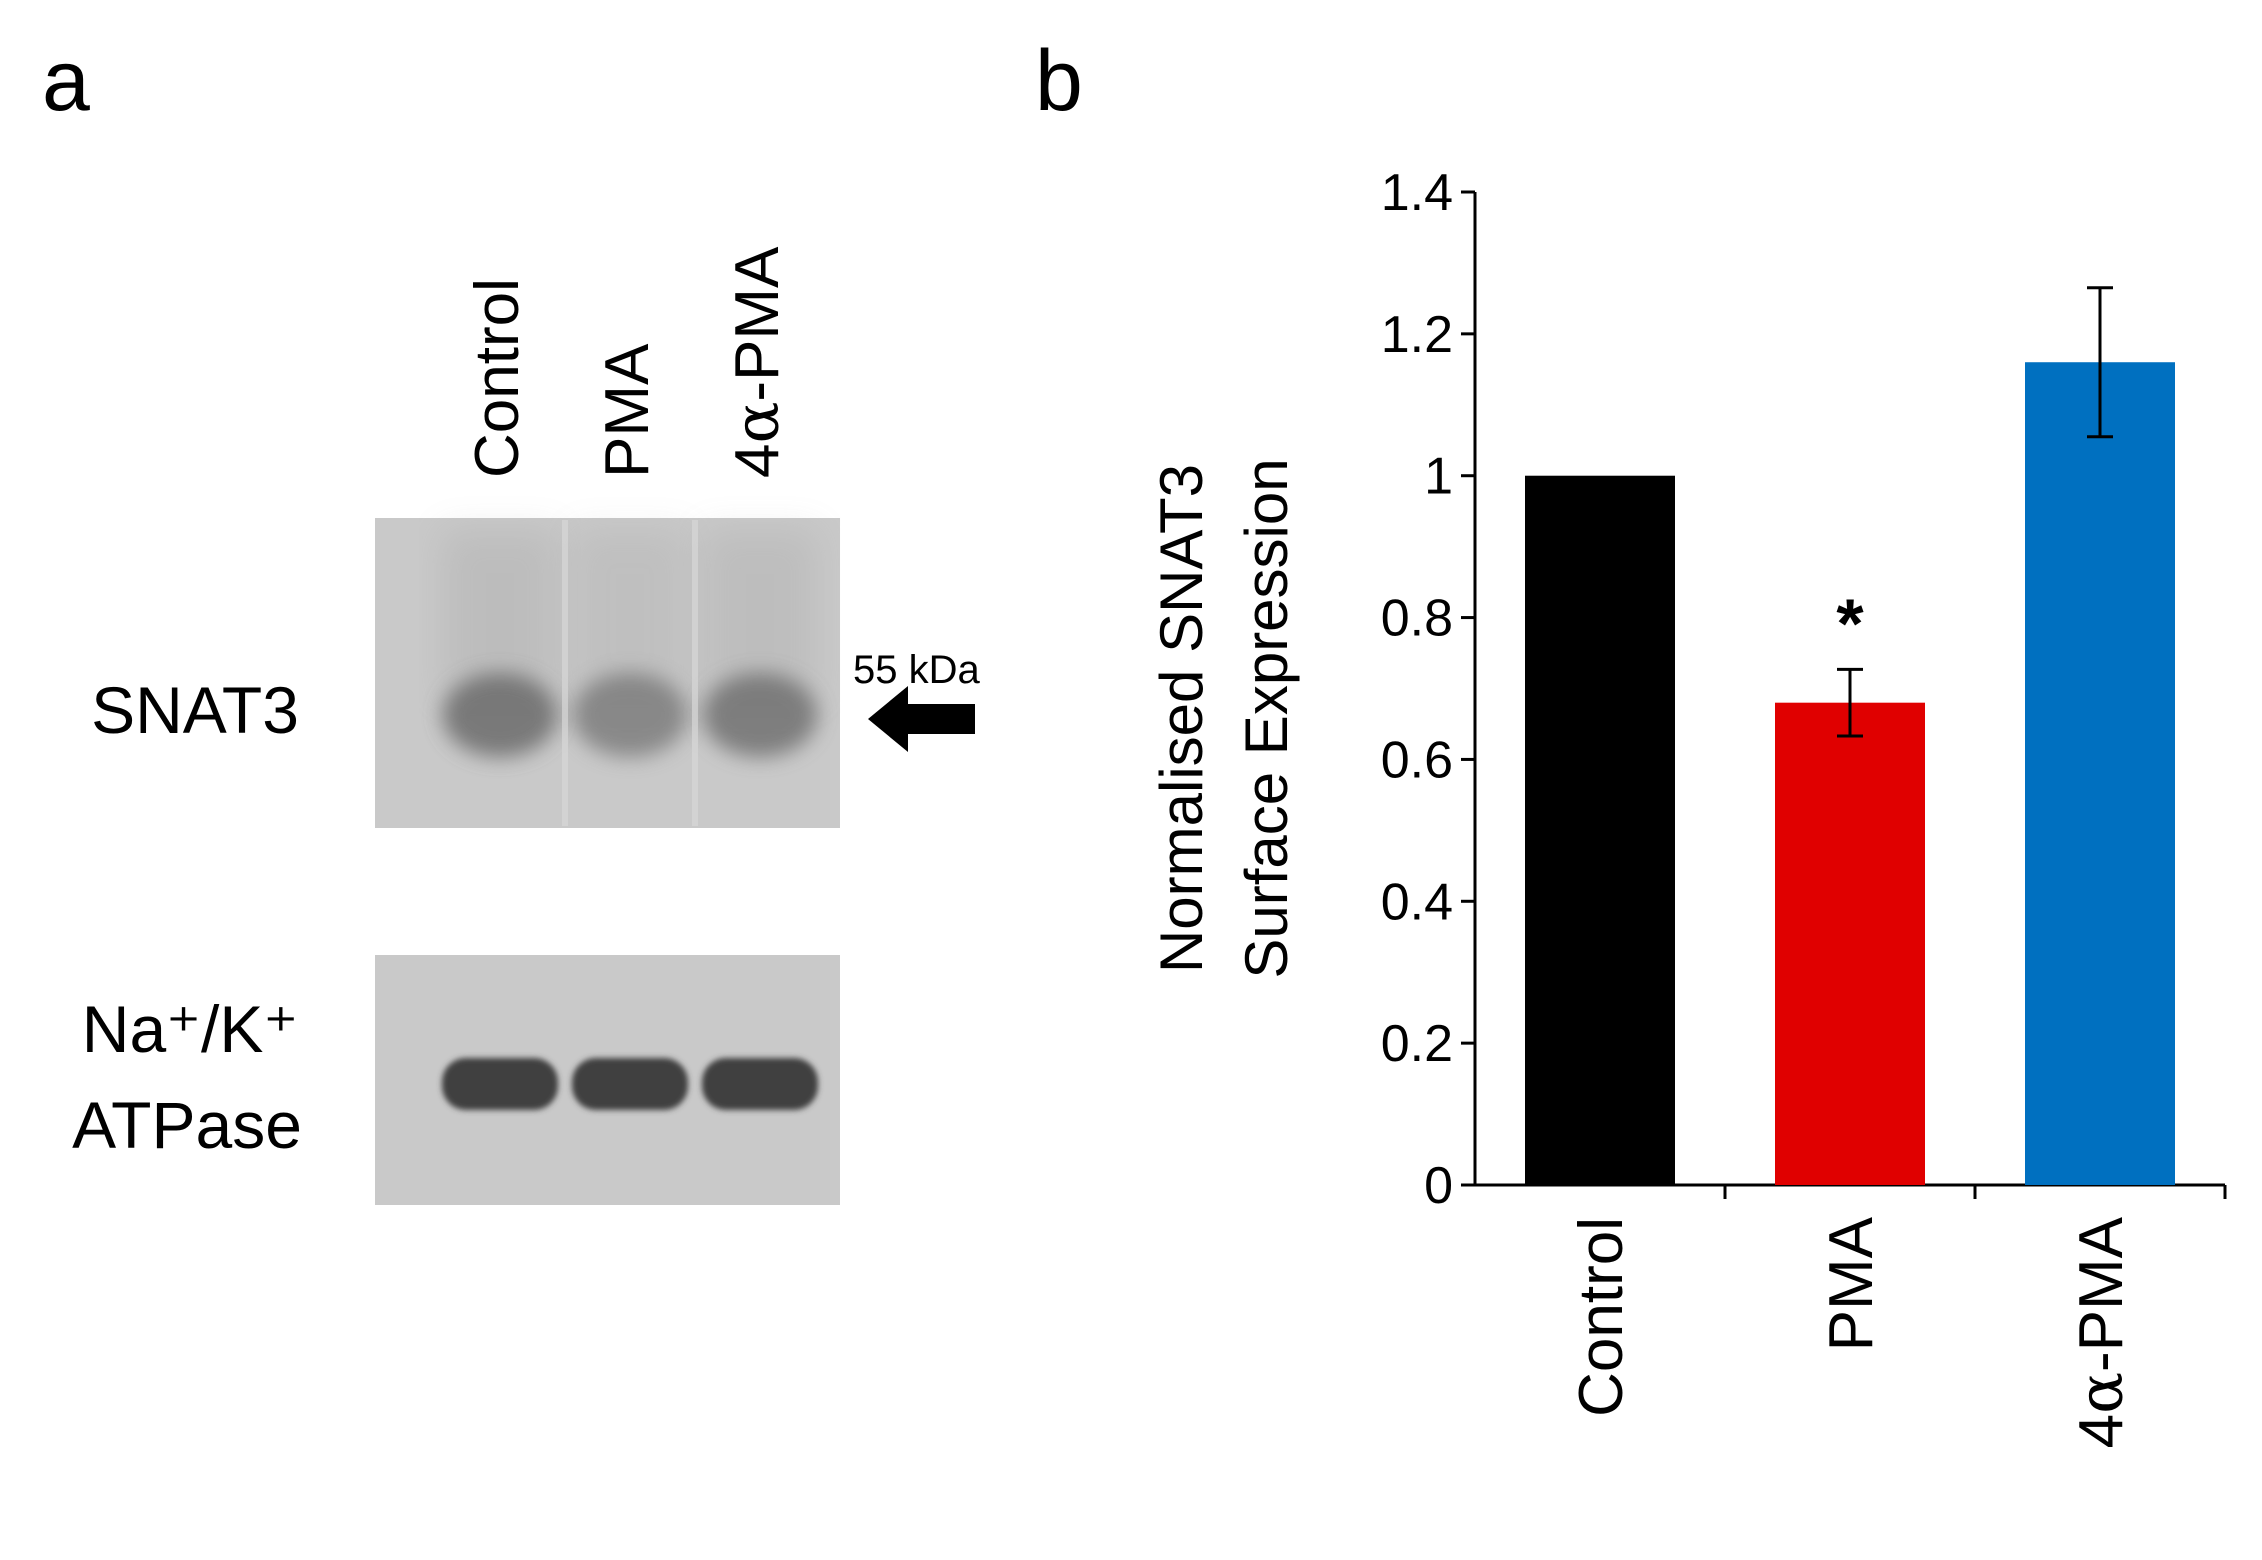  I want to click on lane-label-2: 4α-PMA, so click(756, 362).